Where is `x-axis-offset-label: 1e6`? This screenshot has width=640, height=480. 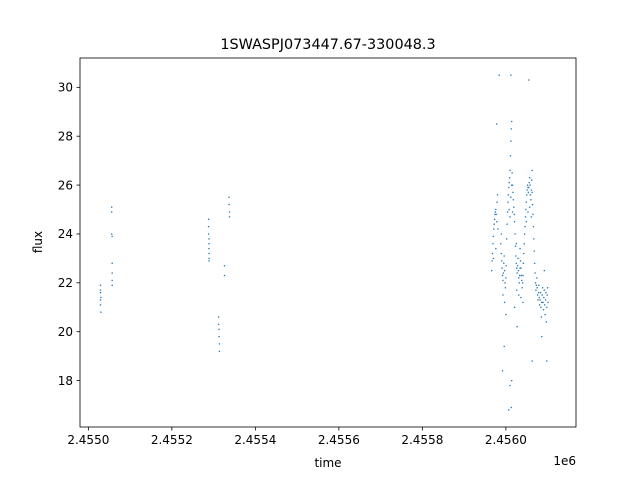
x-axis-offset-label: 1e6 is located at coordinates (564, 461).